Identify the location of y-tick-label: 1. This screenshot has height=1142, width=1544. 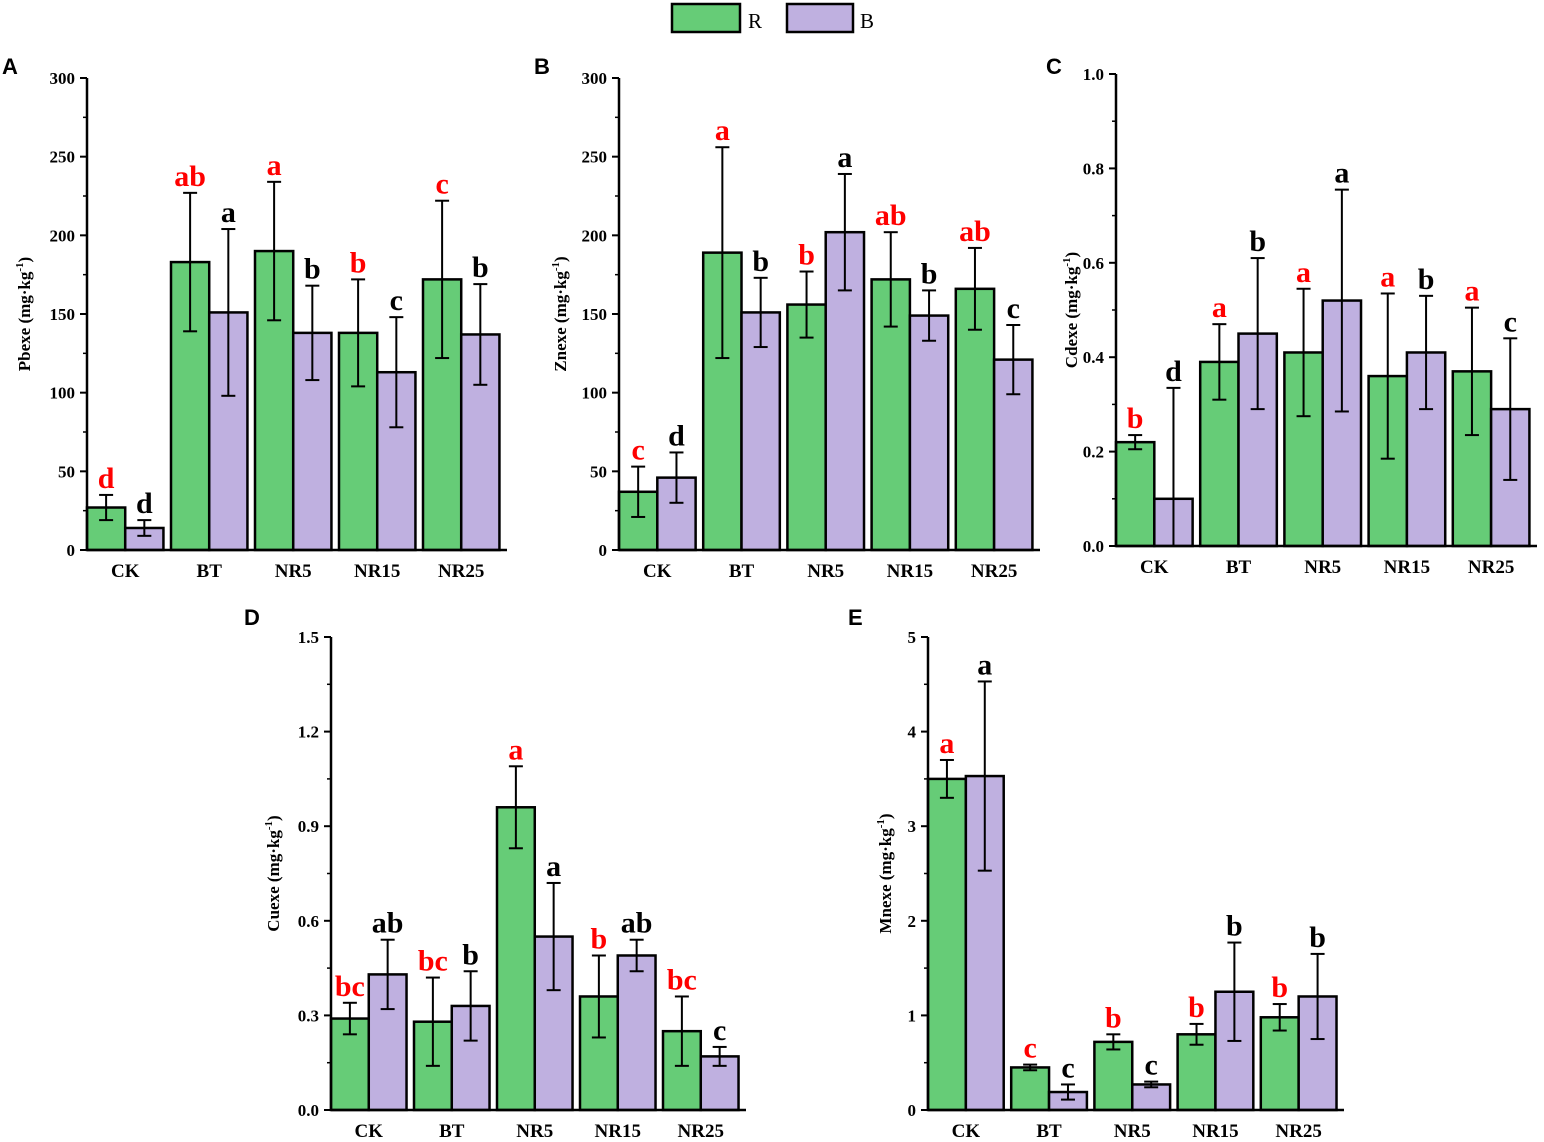
(912, 1015).